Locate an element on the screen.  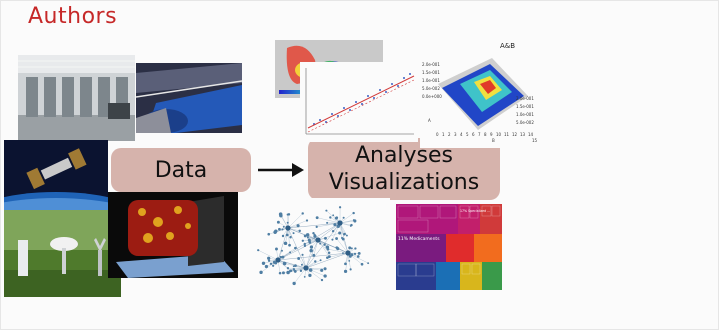
surface-axis-number-2: 2 is located at coordinates (449, 134).